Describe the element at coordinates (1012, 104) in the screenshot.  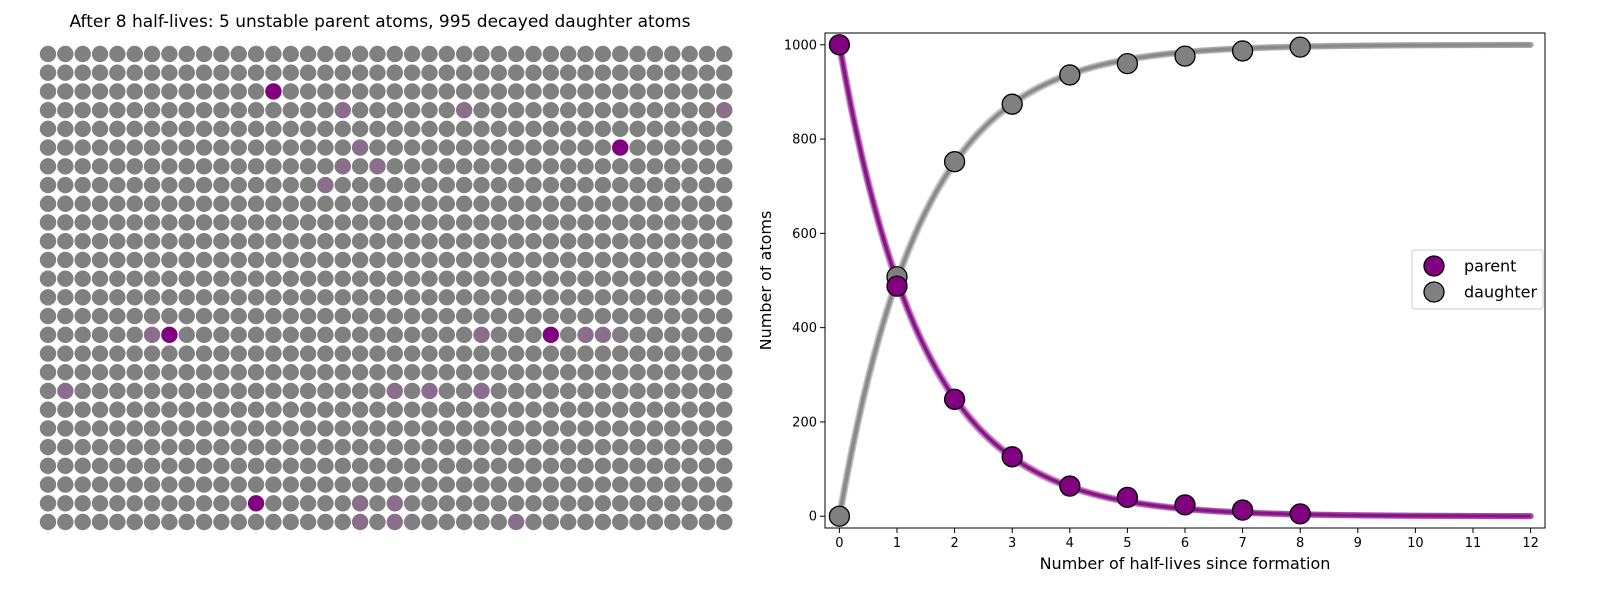
I see `daughter-point` at that location.